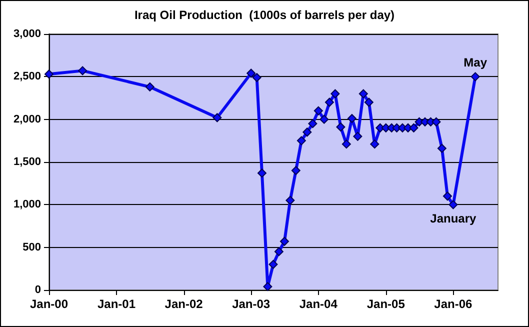 The height and width of the screenshot is (327, 529). What do you see at coordinates (476, 63) in the screenshot?
I see `annotation: May` at bounding box center [476, 63].